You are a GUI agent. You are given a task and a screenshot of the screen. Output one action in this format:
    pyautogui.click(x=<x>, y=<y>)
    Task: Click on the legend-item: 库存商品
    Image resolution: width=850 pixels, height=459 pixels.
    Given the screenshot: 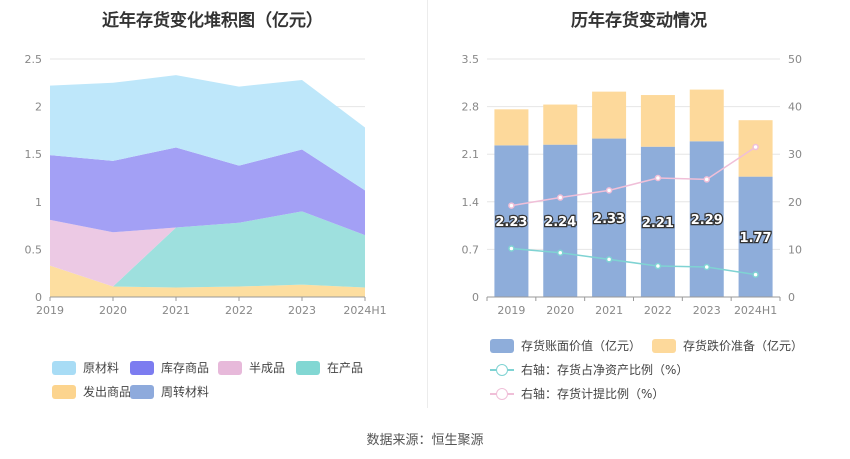 What is the action you would take?
    pyautogui.click(x=169, y=367)
    